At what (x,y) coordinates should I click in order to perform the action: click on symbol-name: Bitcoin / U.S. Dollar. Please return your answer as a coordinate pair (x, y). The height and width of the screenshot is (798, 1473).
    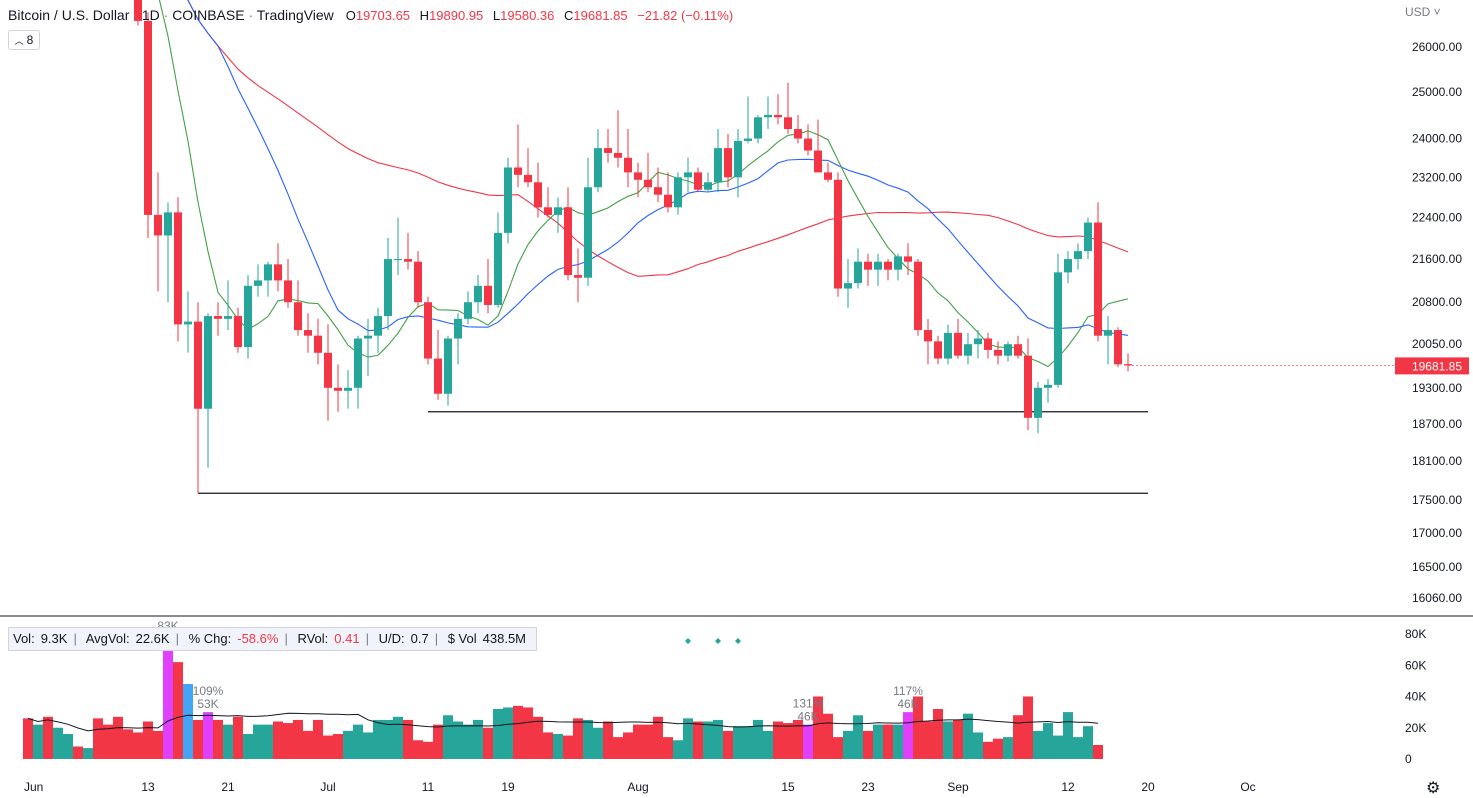
    Looking at the image, I should click on (69, 15).